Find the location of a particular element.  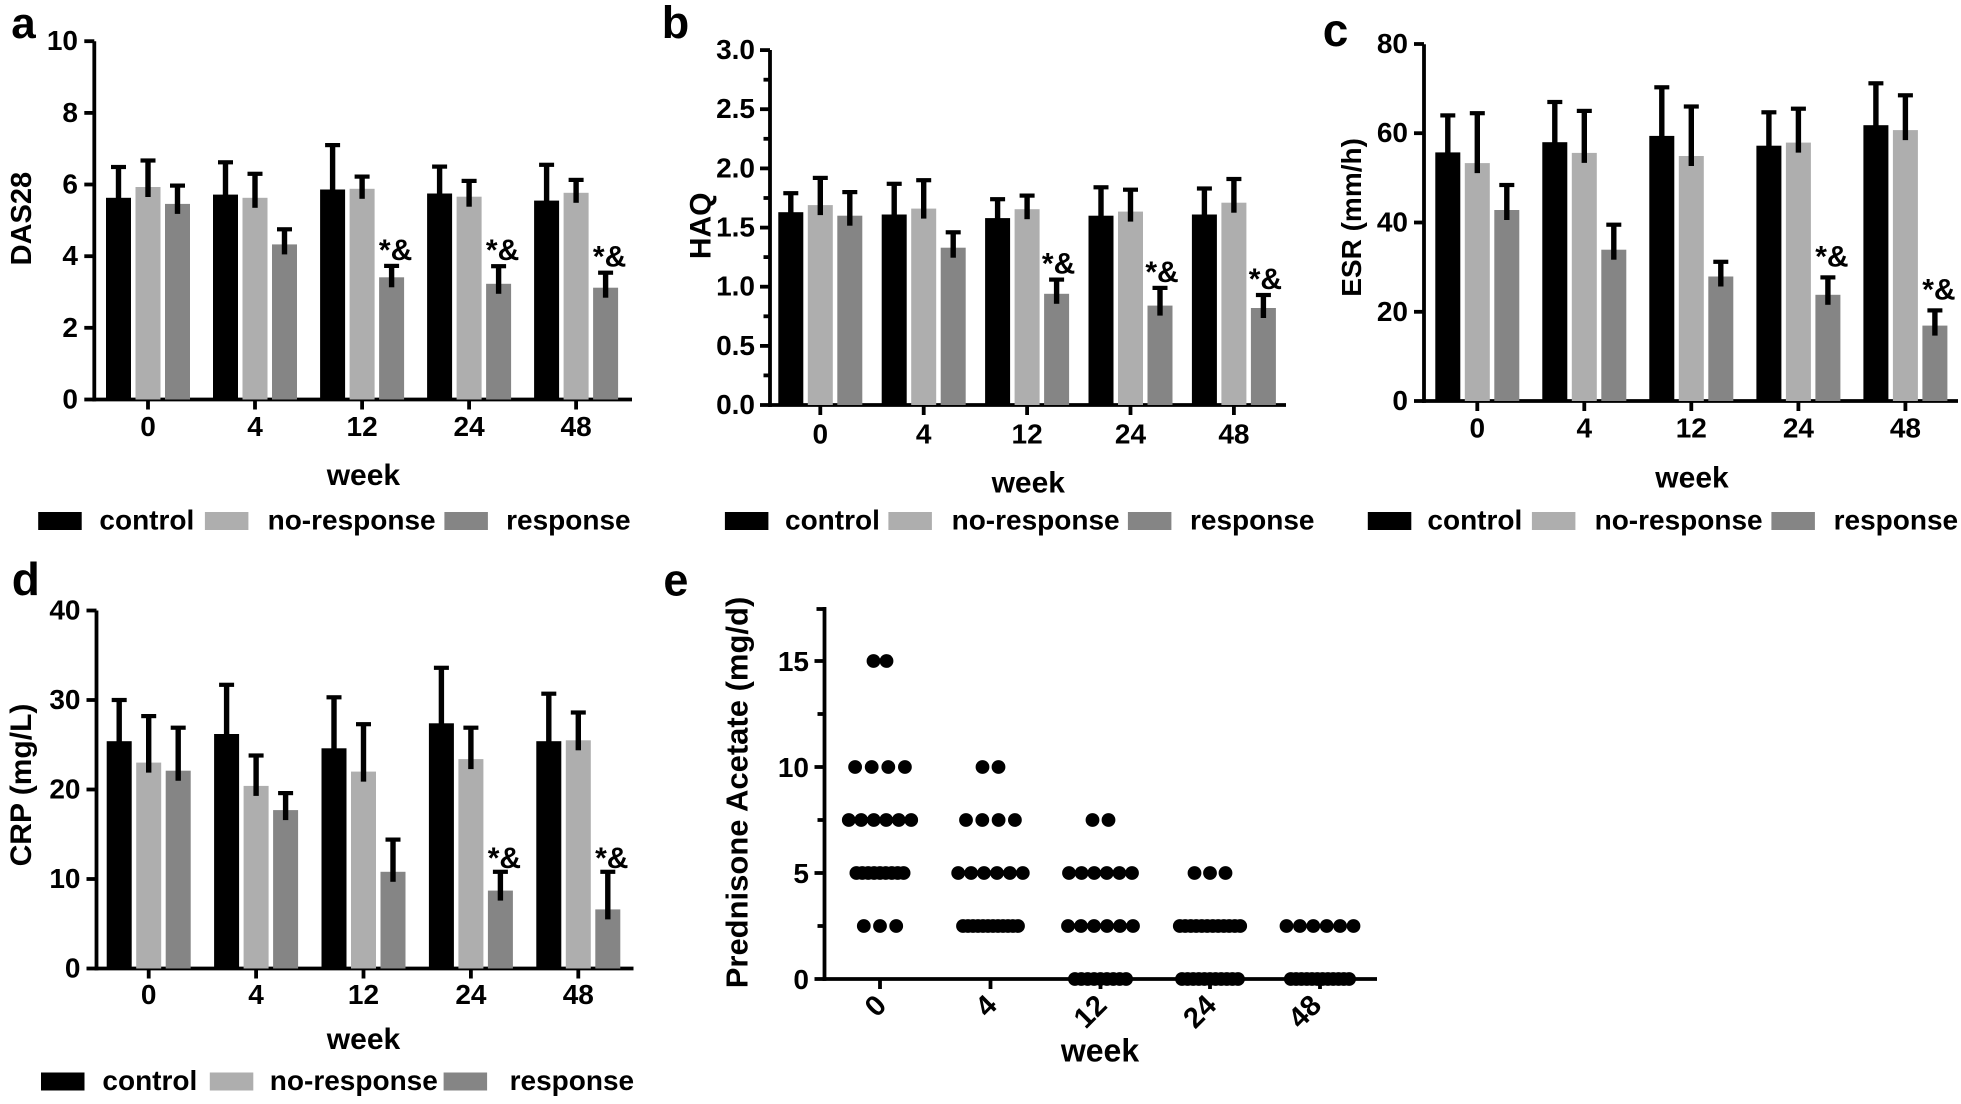

svg-text: 3.0 is located at coordinates (735, 49).